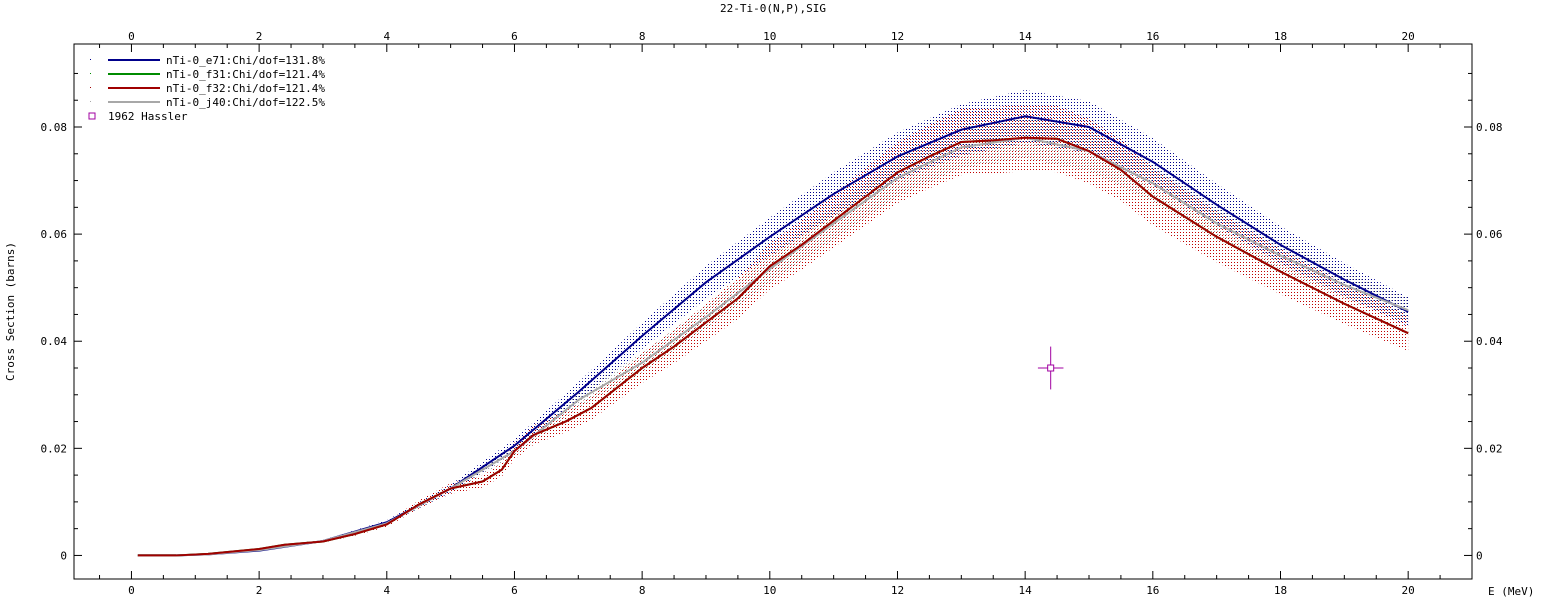 This screenshot has height=601, width=1560. I want to click on legend-entry-j40: nTi-0_j40:Chi/dof=122.5%, so click(207, 102).